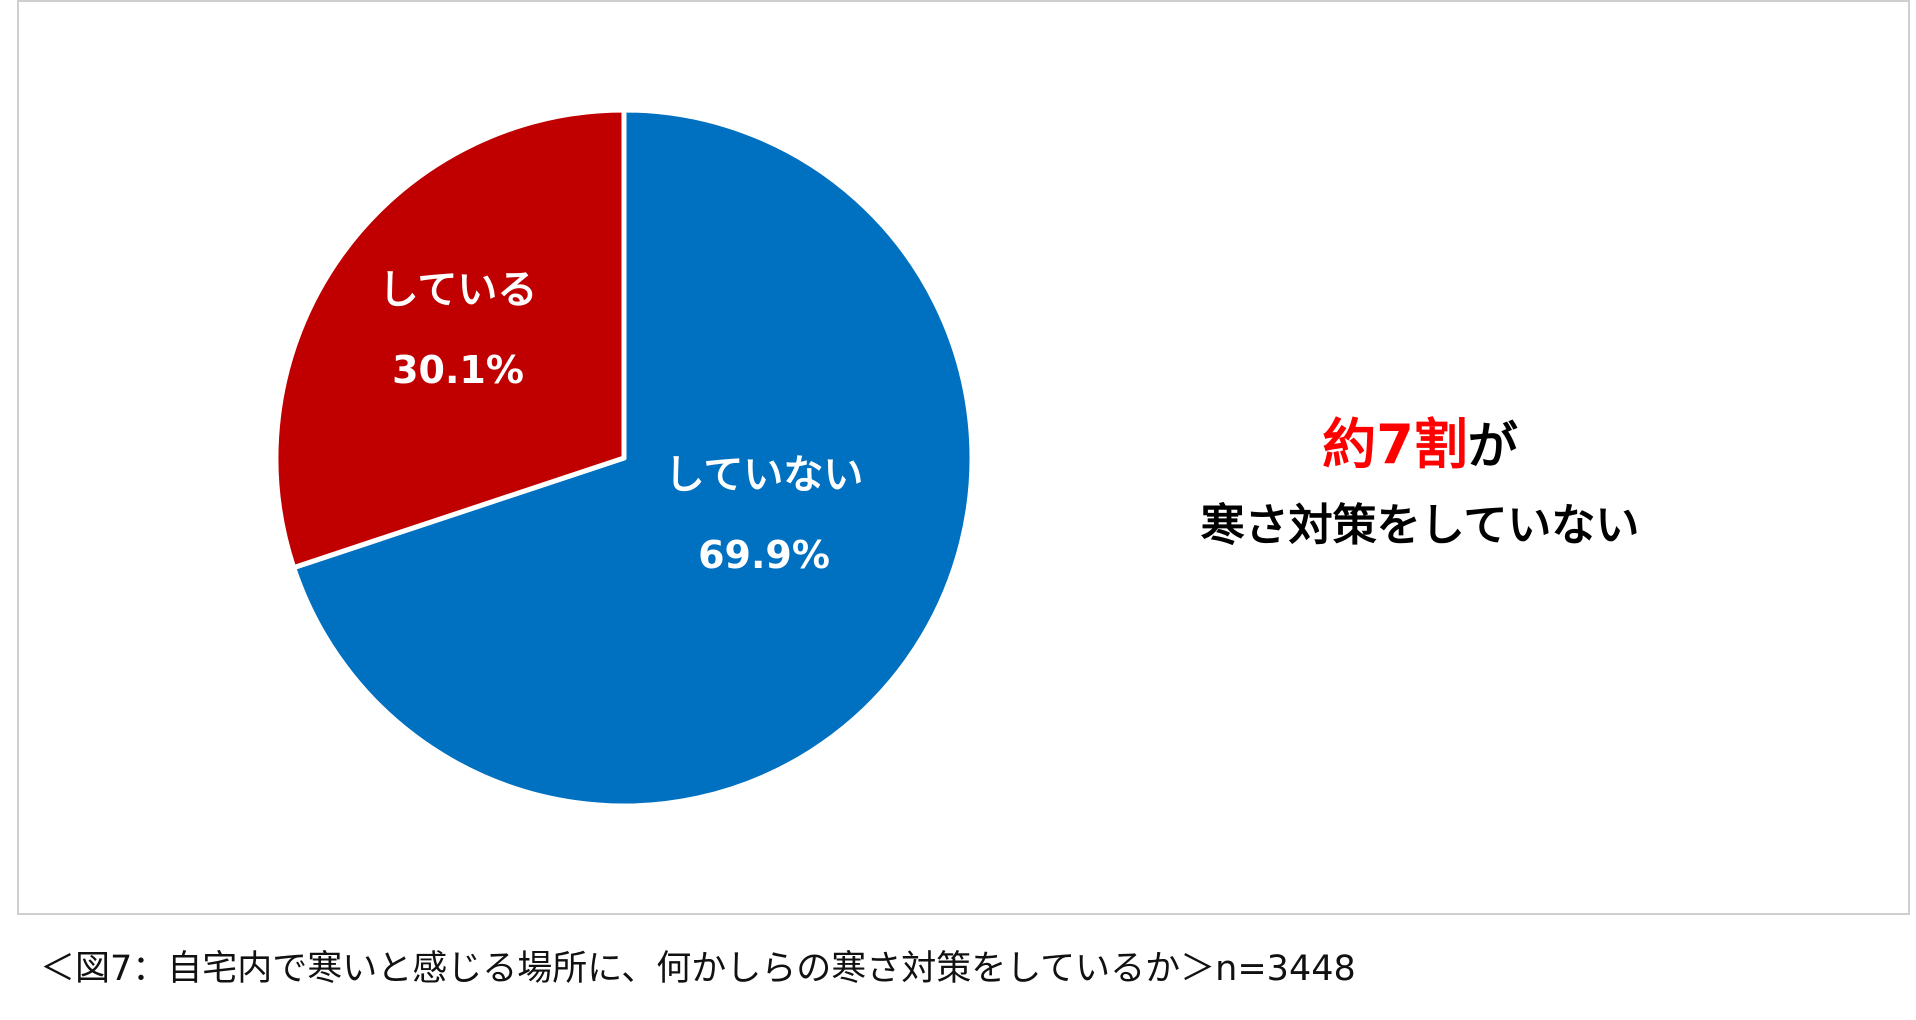  I want to click on chart-caption: ＜図7：自宅内で寒いと感じる場所に、何かしらの寒さ対策をしているか＞n=3448, so click(698, 969).